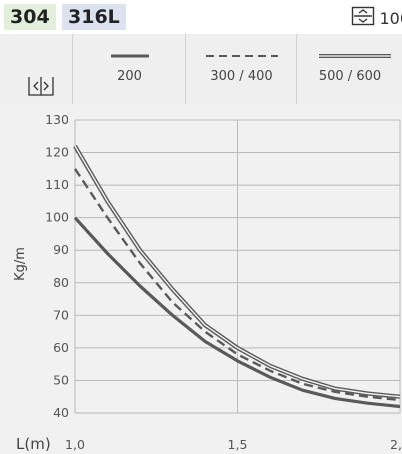 Image resolution: width=402 pixels, height=454 pixels. What do you see at coordinates (242, 56) in the screenshot?
I see `legend-swatch-dashed` at bounding box center [242, 56].